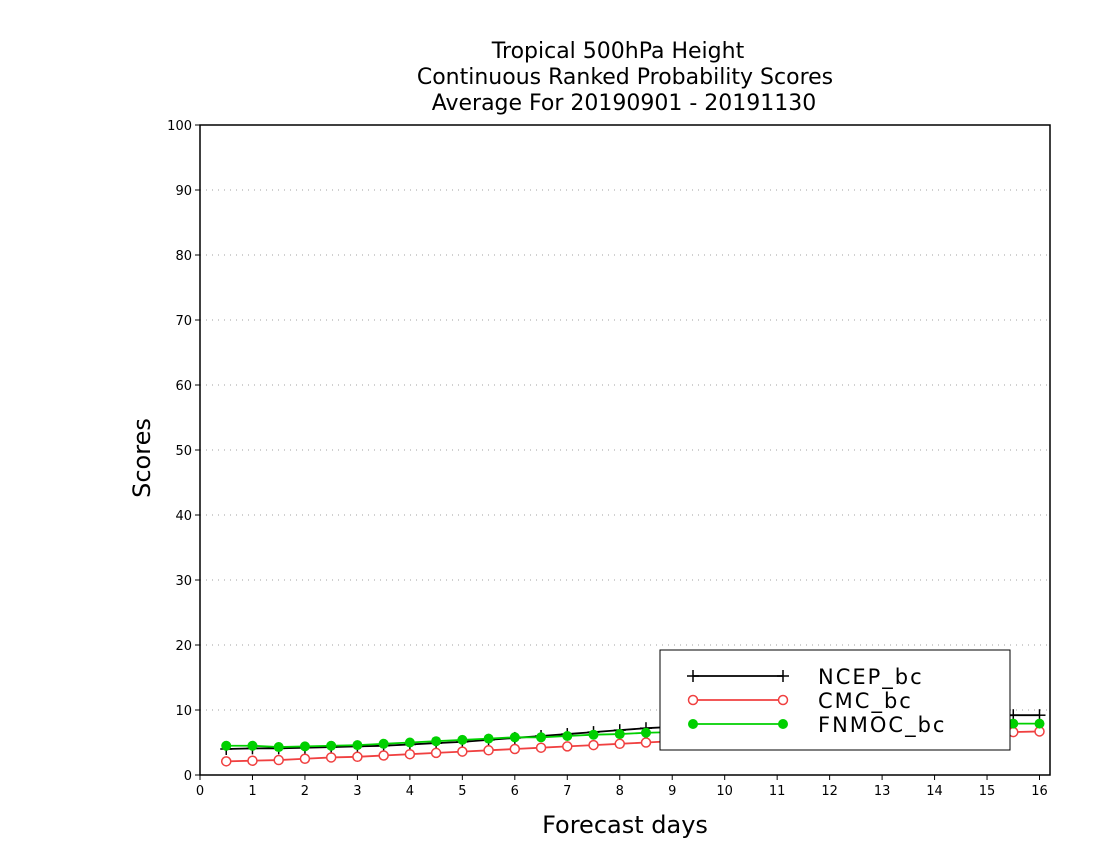  Describe the element at coordinates (357, 791) in the screenshot. I see `x-tick-label: 3` at that location.